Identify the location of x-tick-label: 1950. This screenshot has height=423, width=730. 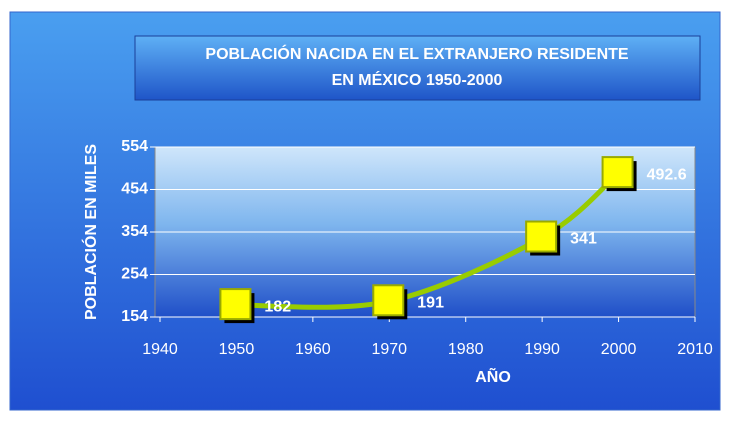
(237, 349).